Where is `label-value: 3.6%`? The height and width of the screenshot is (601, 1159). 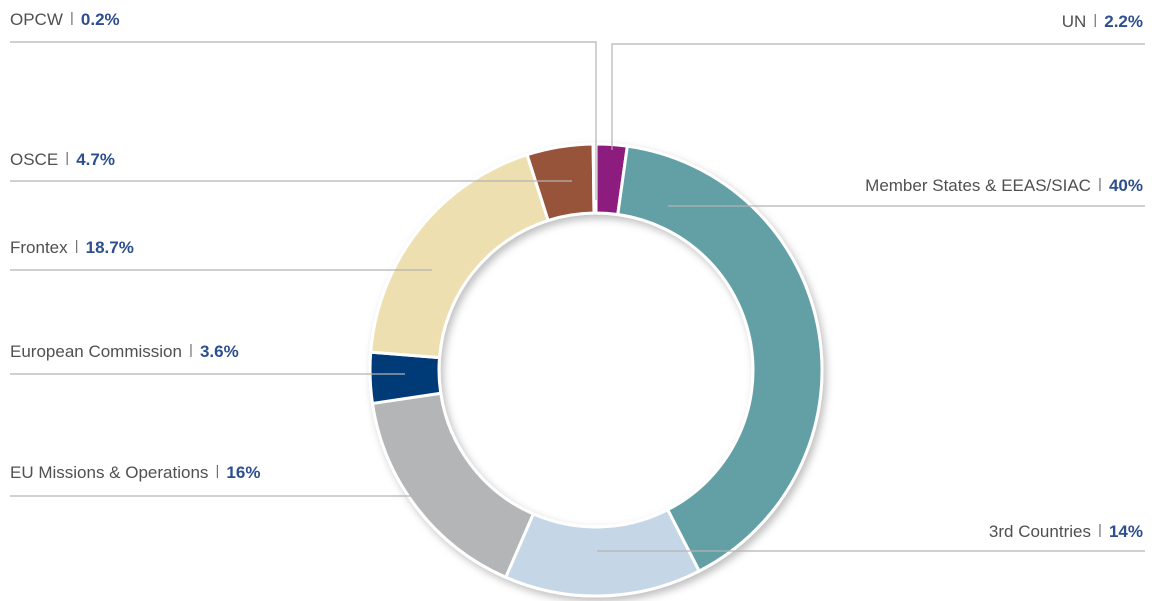 label-value: 3.6% is located at coordinates (219, 351).